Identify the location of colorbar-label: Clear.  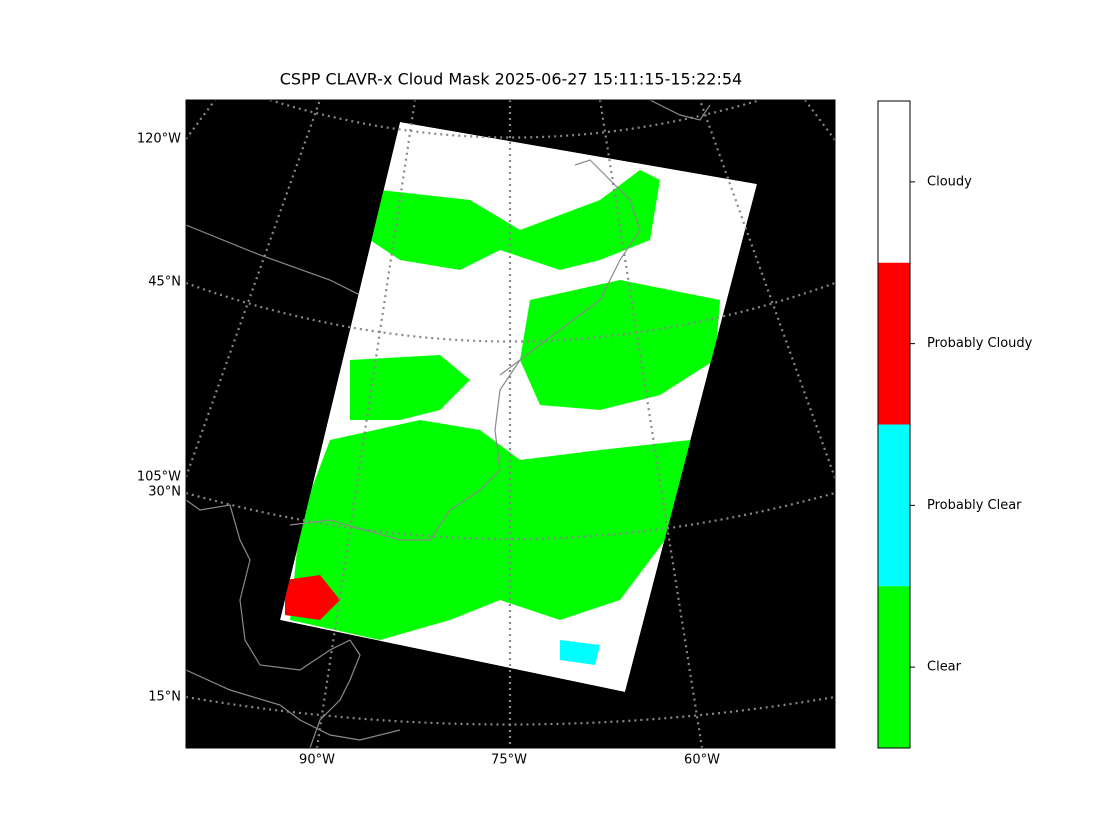
(944, 667).